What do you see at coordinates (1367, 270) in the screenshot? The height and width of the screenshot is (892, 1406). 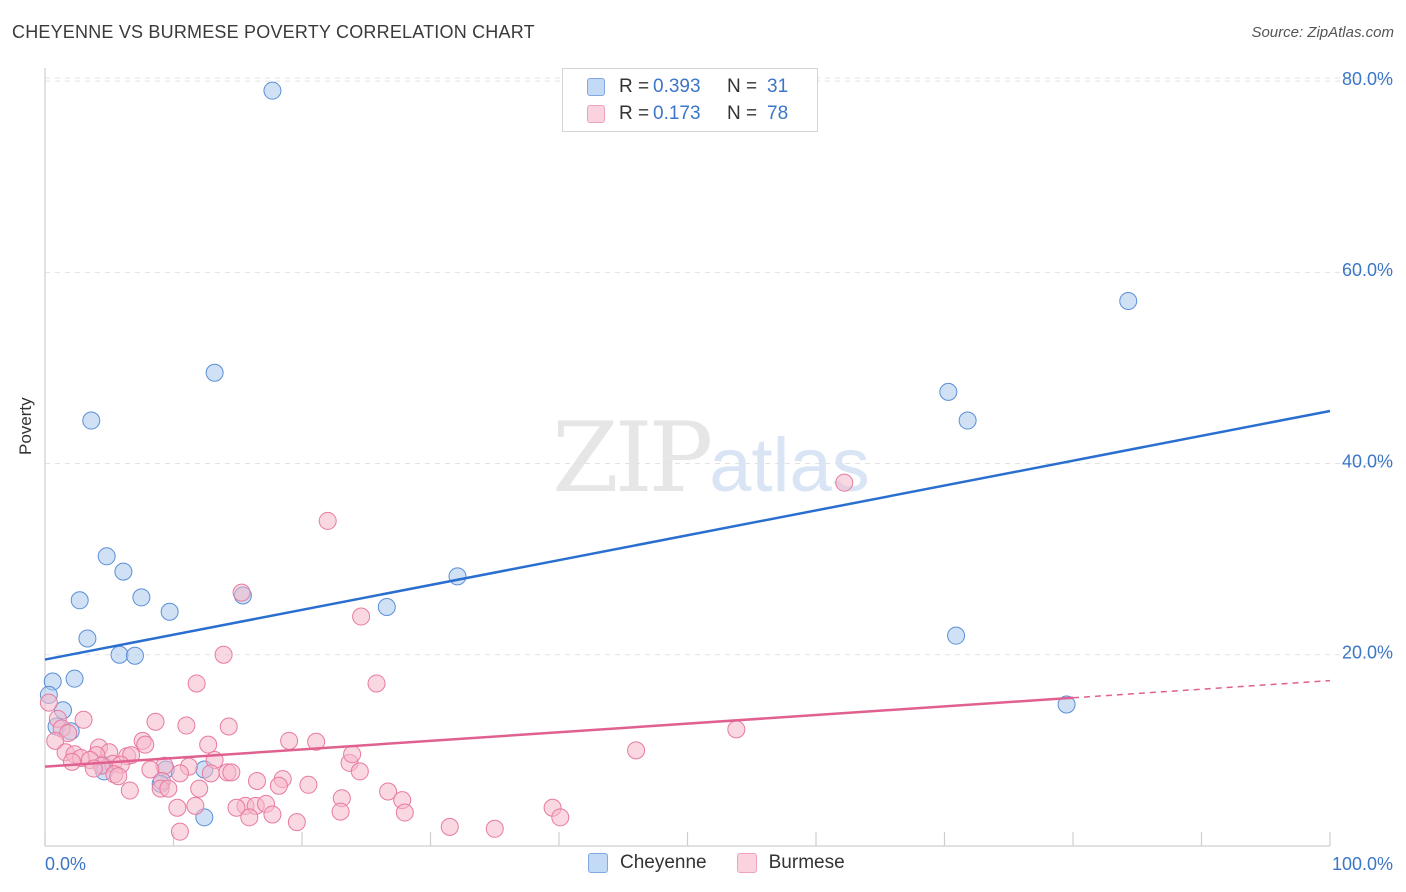 I see `y-tick-label: 60.0%` at bounding box center [1367, 270].